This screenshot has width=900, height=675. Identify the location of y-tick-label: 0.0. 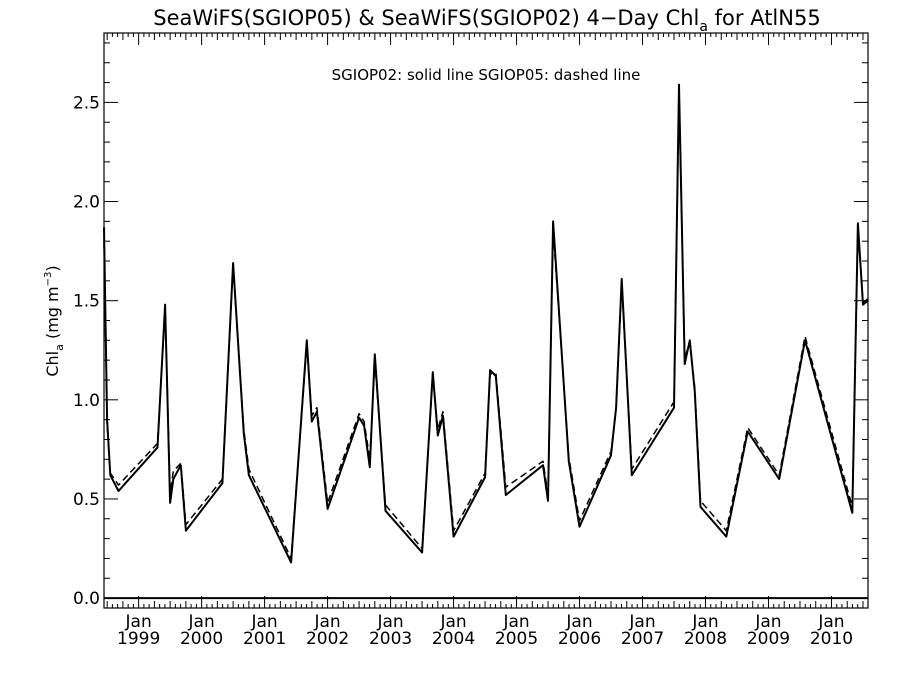
(86, 599).